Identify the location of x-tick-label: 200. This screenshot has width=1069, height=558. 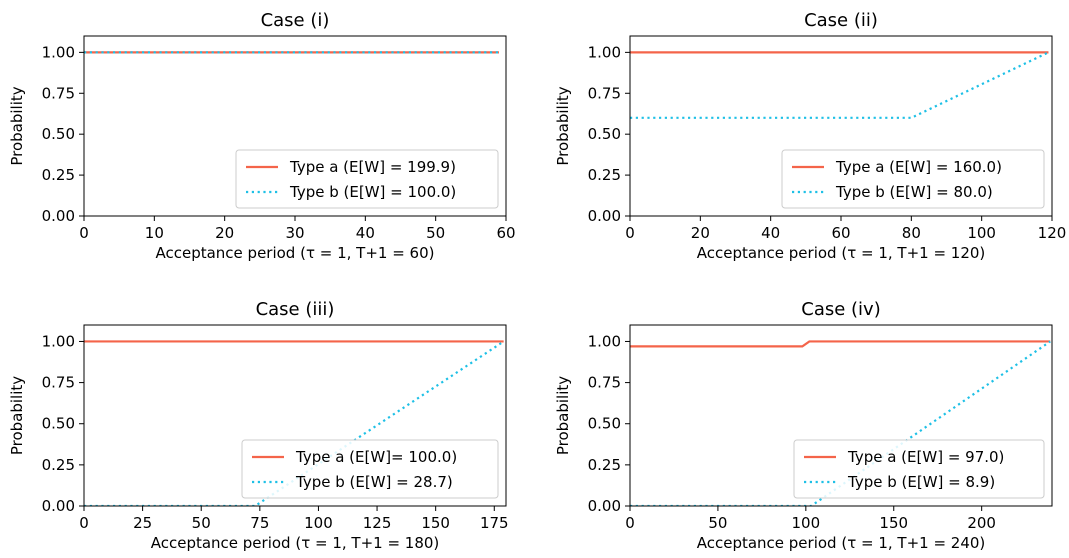
(981, 523).